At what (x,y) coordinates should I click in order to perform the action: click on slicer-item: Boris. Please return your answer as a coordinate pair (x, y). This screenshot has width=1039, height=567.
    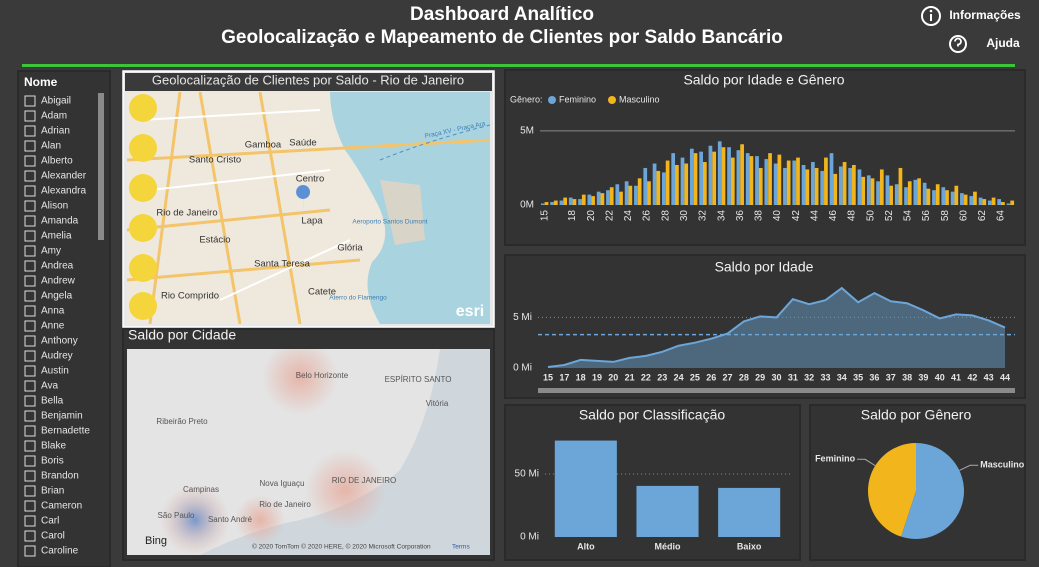
    Looking at the image, I should click on (44, 461).